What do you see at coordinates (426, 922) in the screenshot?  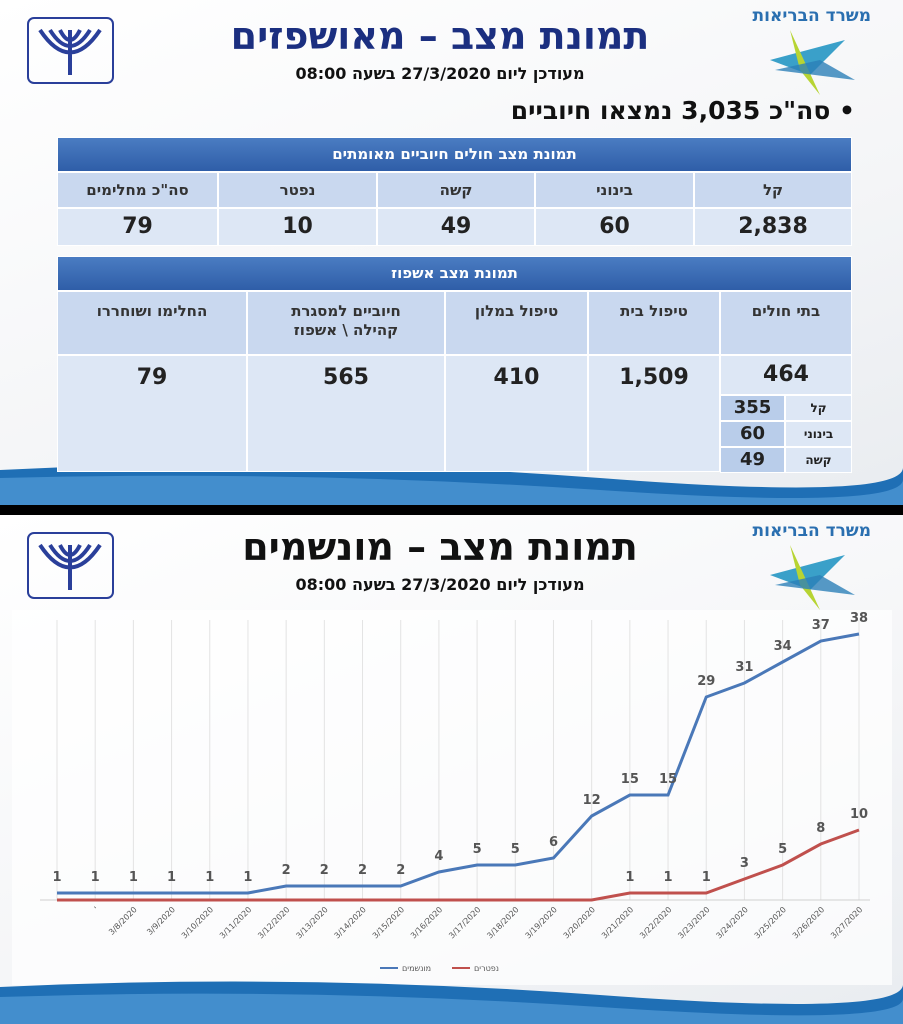 I see `x-tick-label: 3/16/2020` at bounding box center [426, 922].